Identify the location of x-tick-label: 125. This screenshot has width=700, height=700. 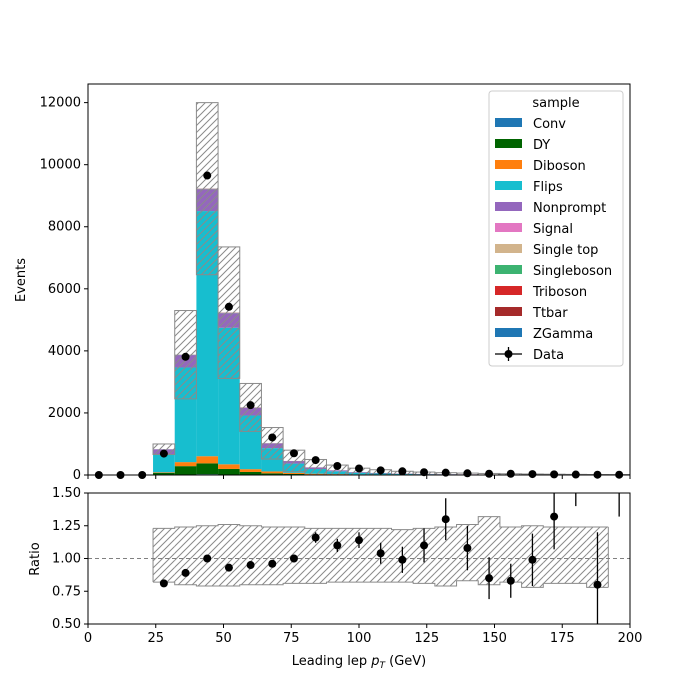
(426, 638).